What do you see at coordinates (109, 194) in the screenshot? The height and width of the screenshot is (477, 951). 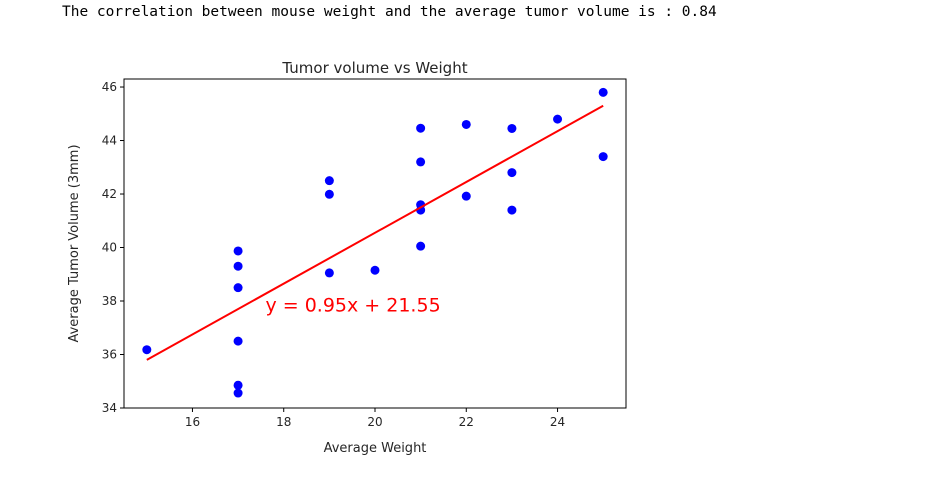 I see `y-tick-label: 42` at bounding box center [109, 194].